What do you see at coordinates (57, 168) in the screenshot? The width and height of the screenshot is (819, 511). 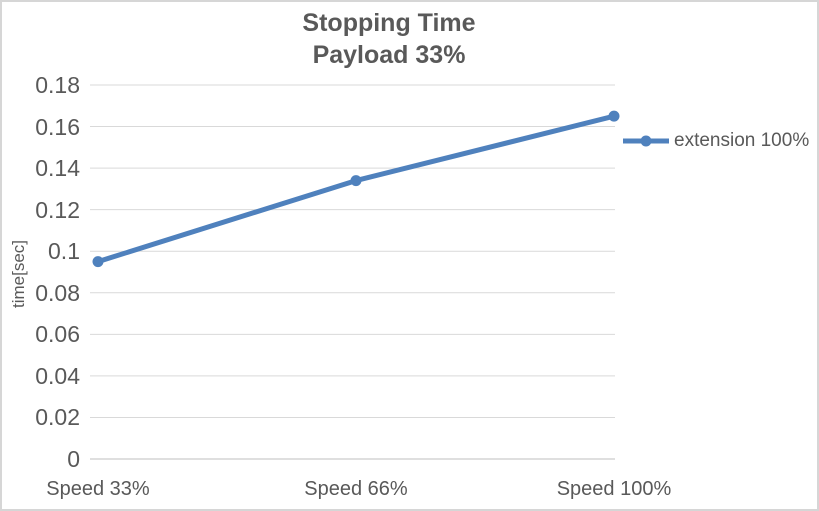 I see `y-tick-label: 0.14` at bounding box center [57, 168].